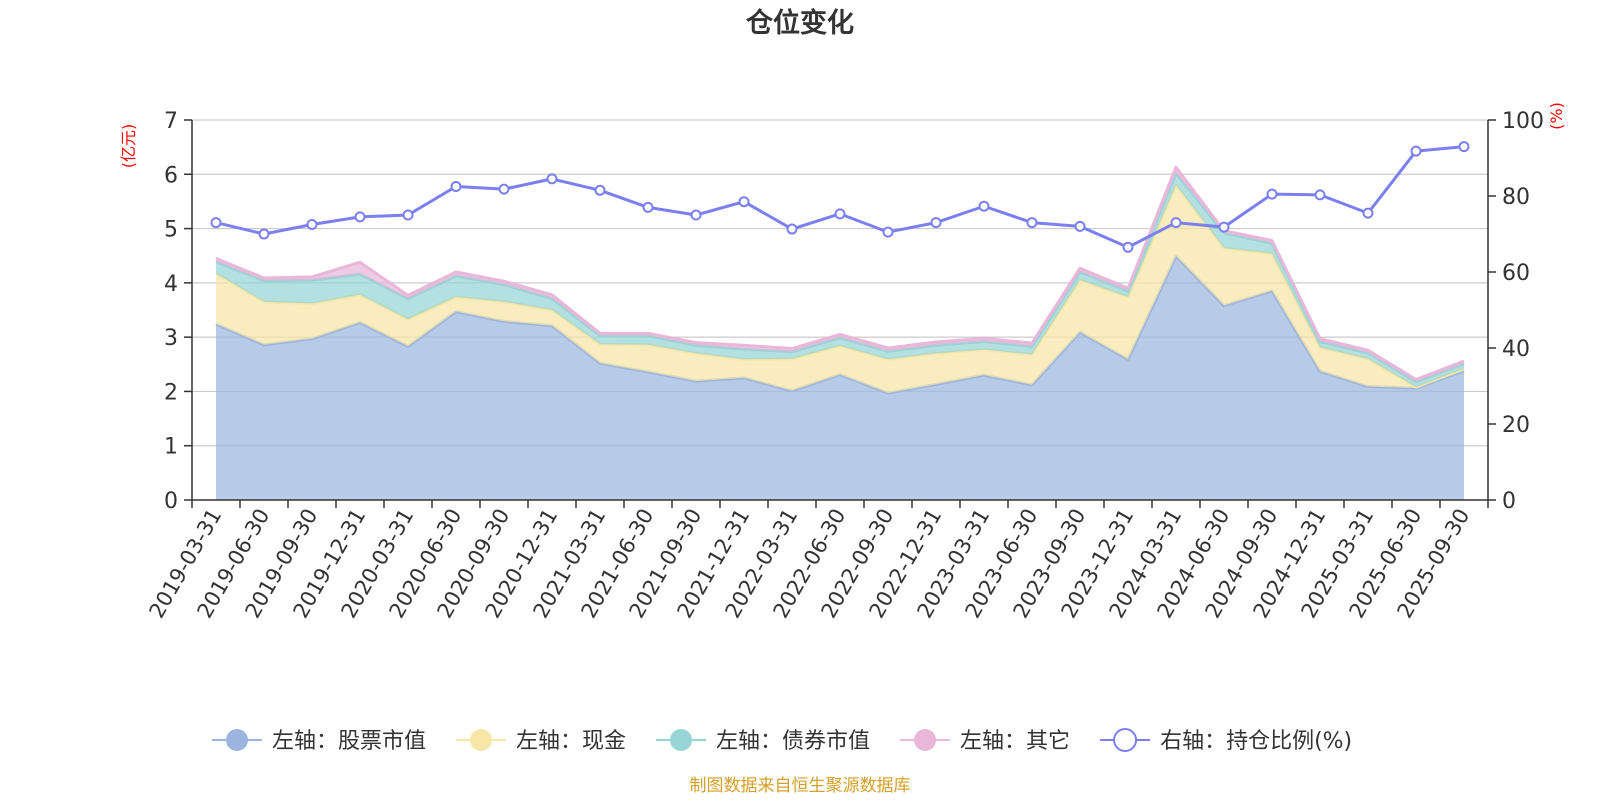 Image resolution: width=1600 pixels, height=804 pixels. Describe the element at coordinates (171, 284) in the screenshot. I see `left-tick-label: 4` at that location.